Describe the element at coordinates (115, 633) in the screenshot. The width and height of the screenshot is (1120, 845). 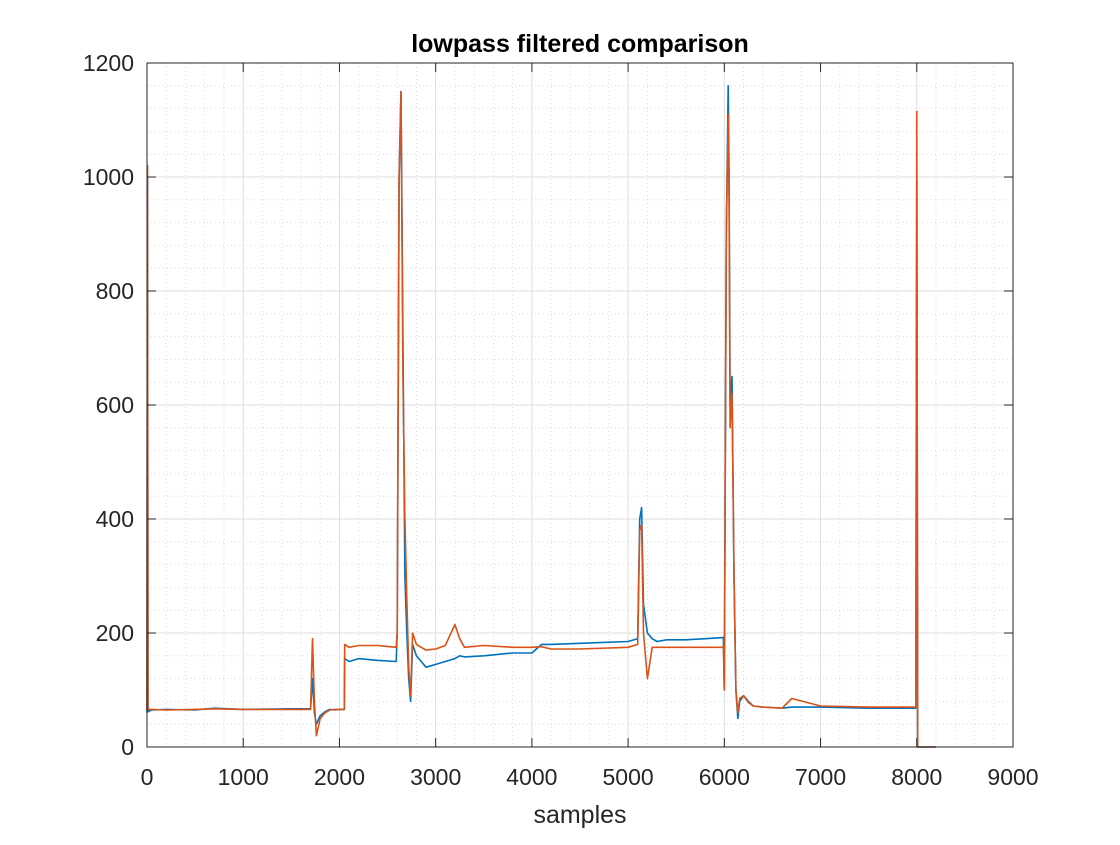
I see `y-tick-label: 200` at that location.